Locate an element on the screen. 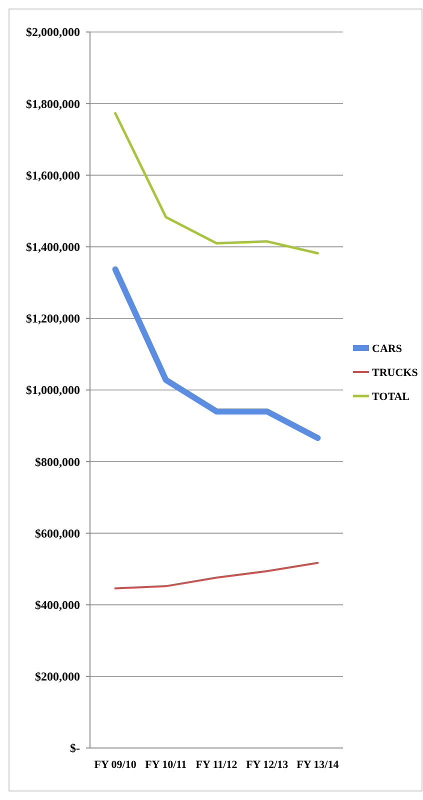 This screenshot has height=800, width=423. legend-label: TRUCKS is located at coordinates (395, 372).